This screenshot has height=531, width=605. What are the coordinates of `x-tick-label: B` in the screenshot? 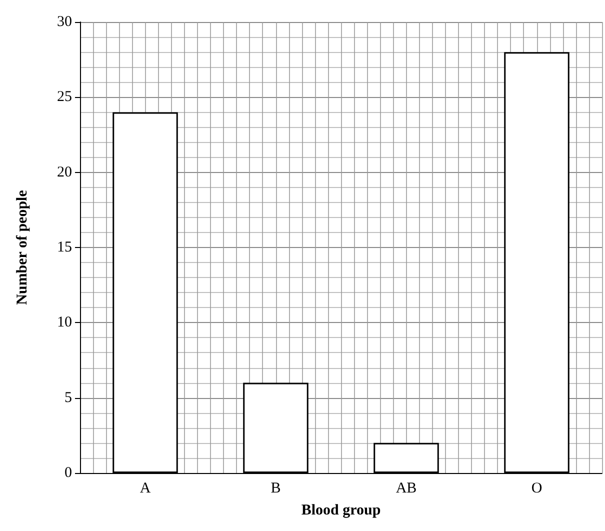 It's located at (275, 488).